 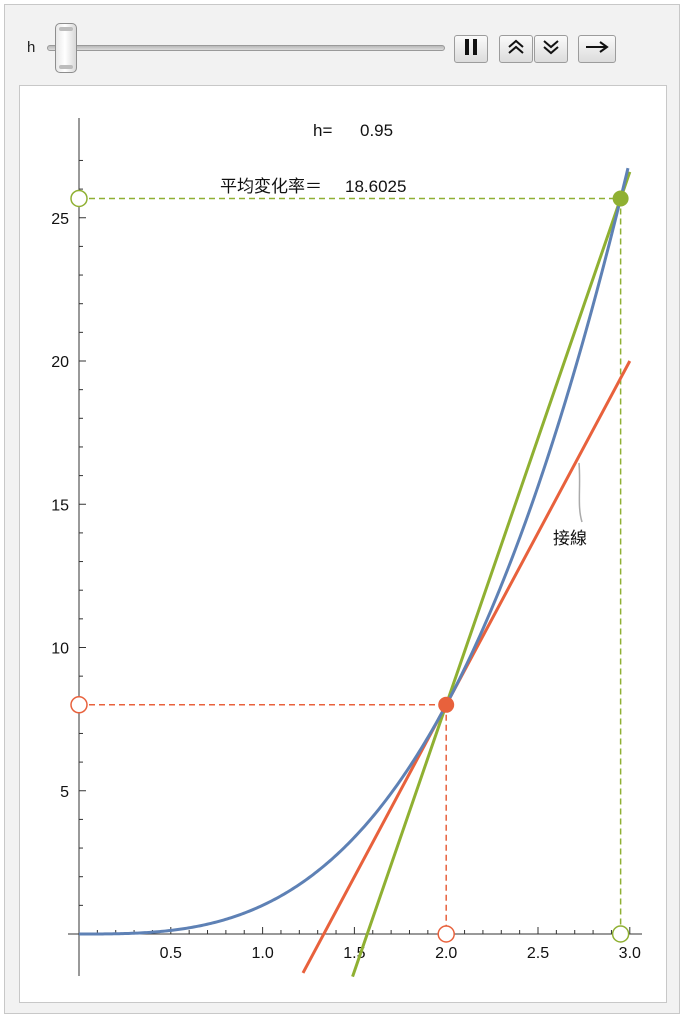 What do you see at coordinates (60, 219) in the screenshot?
I see `y-tick-label: 25` at bounding box center [60, 219].